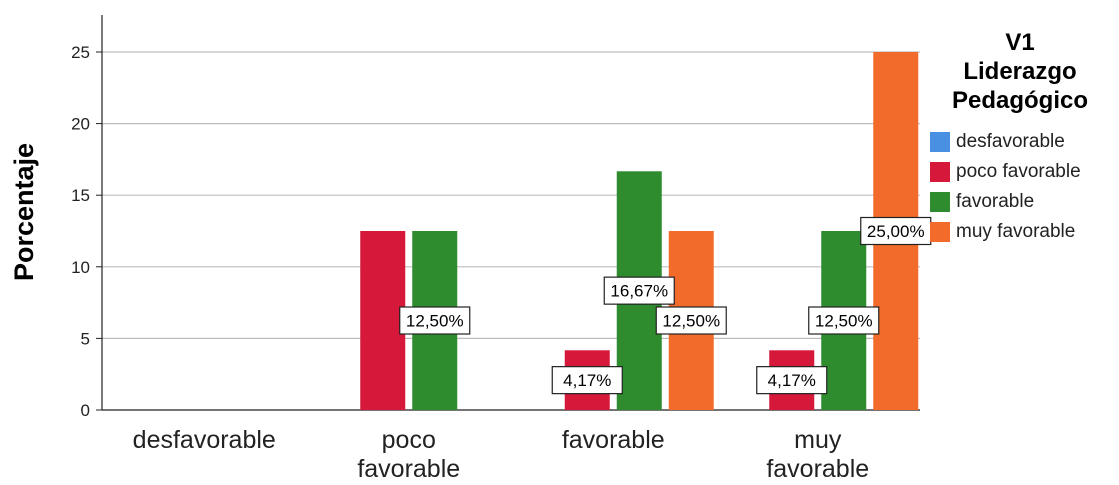 Image resolution: width=1119 pixels, height=485 pixels. Describe the element at coordinates (1020, 100) in the screenshot. I see `legend-title-line: Pedagógico` at that location.